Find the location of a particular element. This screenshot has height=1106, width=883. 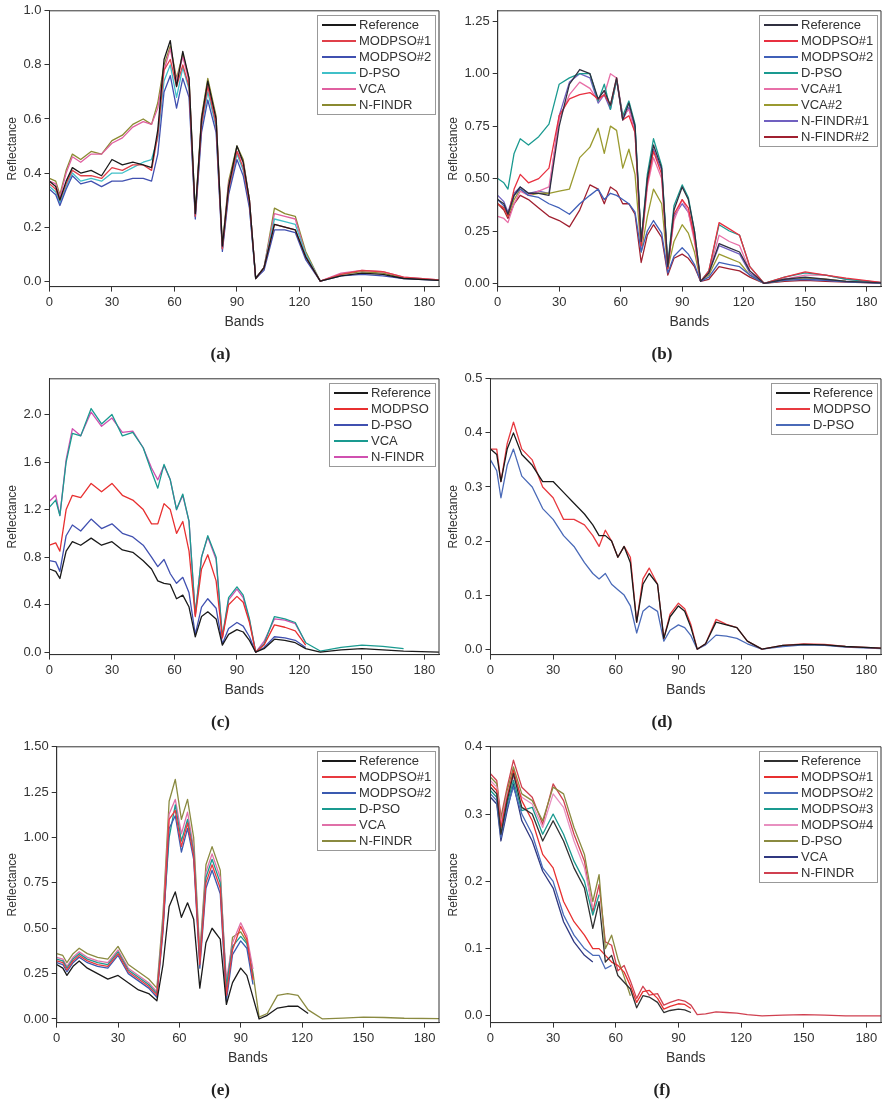

text: (a) is located at coordinates (220, 354).